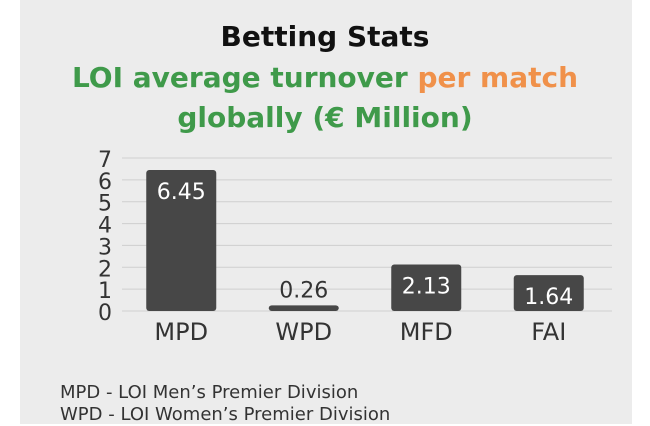 Image resolution: width=650 pixels, height=426 pixels. What do you see at coordinates (105, 269) in the screenshot?
I see `y-tick-label: 2` at bounding box center [105, 269].